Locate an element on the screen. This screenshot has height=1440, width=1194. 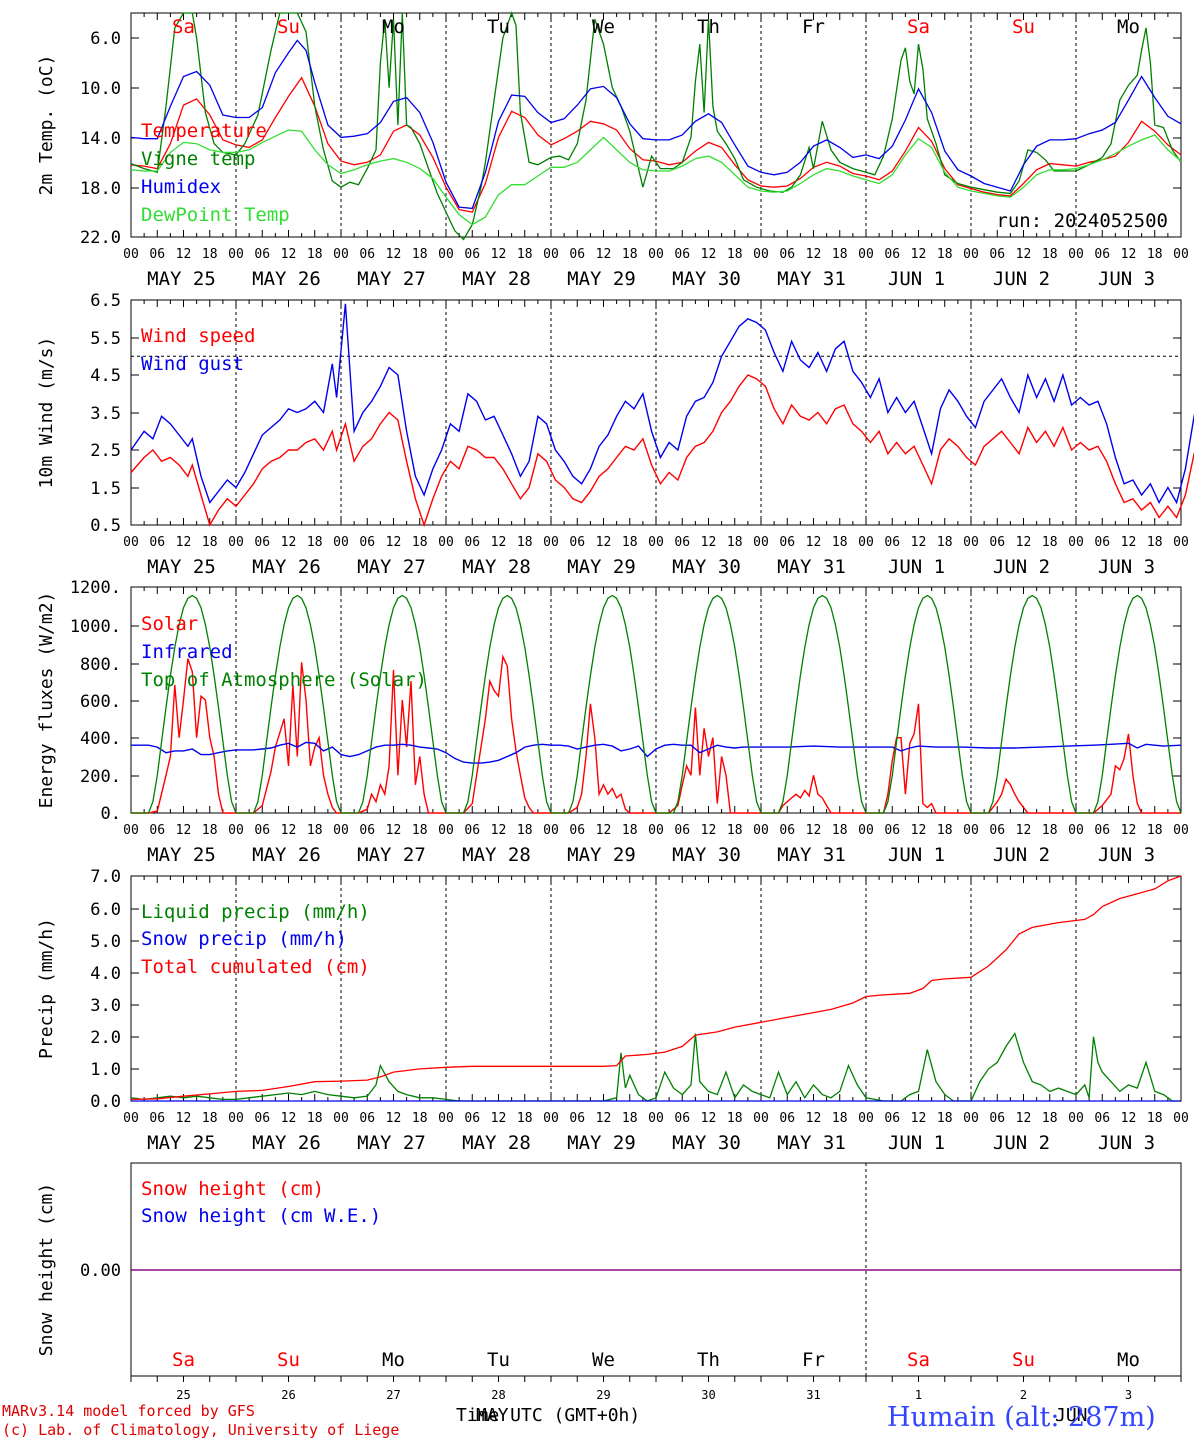
day-number: 31 is located at coordinates (813, 1395).